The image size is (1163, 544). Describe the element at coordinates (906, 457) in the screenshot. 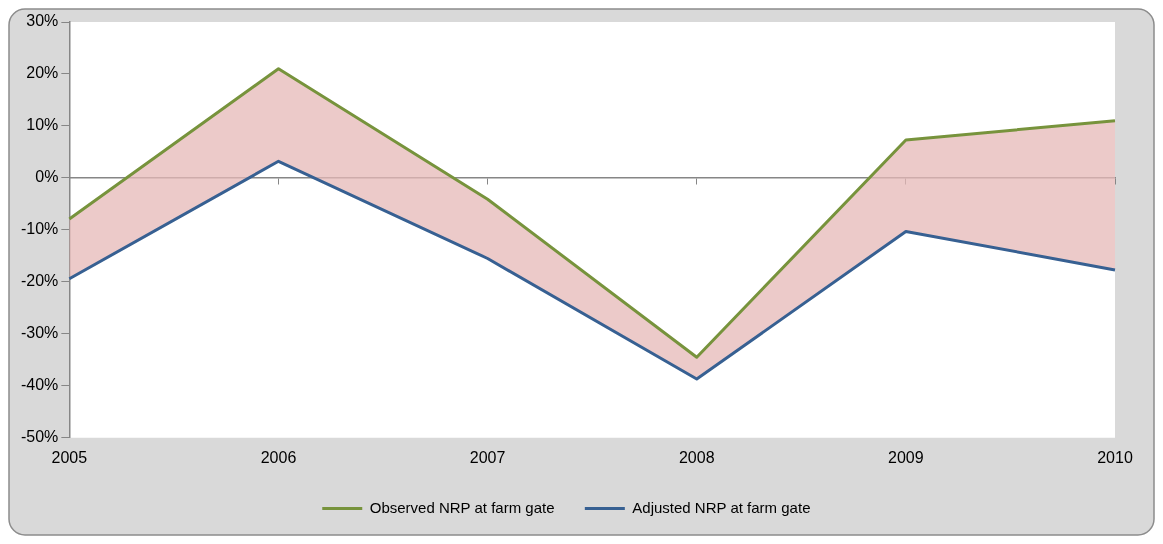

I see `x-tick-label: 2009` at that location.